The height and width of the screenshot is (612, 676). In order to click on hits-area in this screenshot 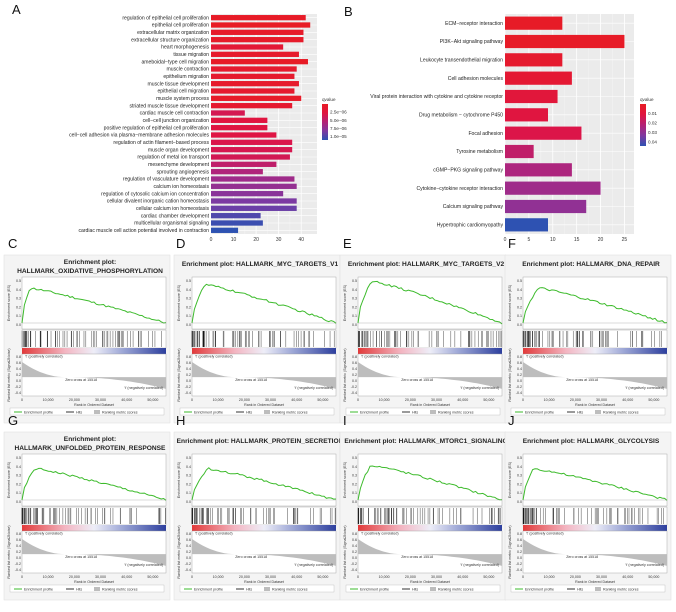, I will do `click(94, 516)`.